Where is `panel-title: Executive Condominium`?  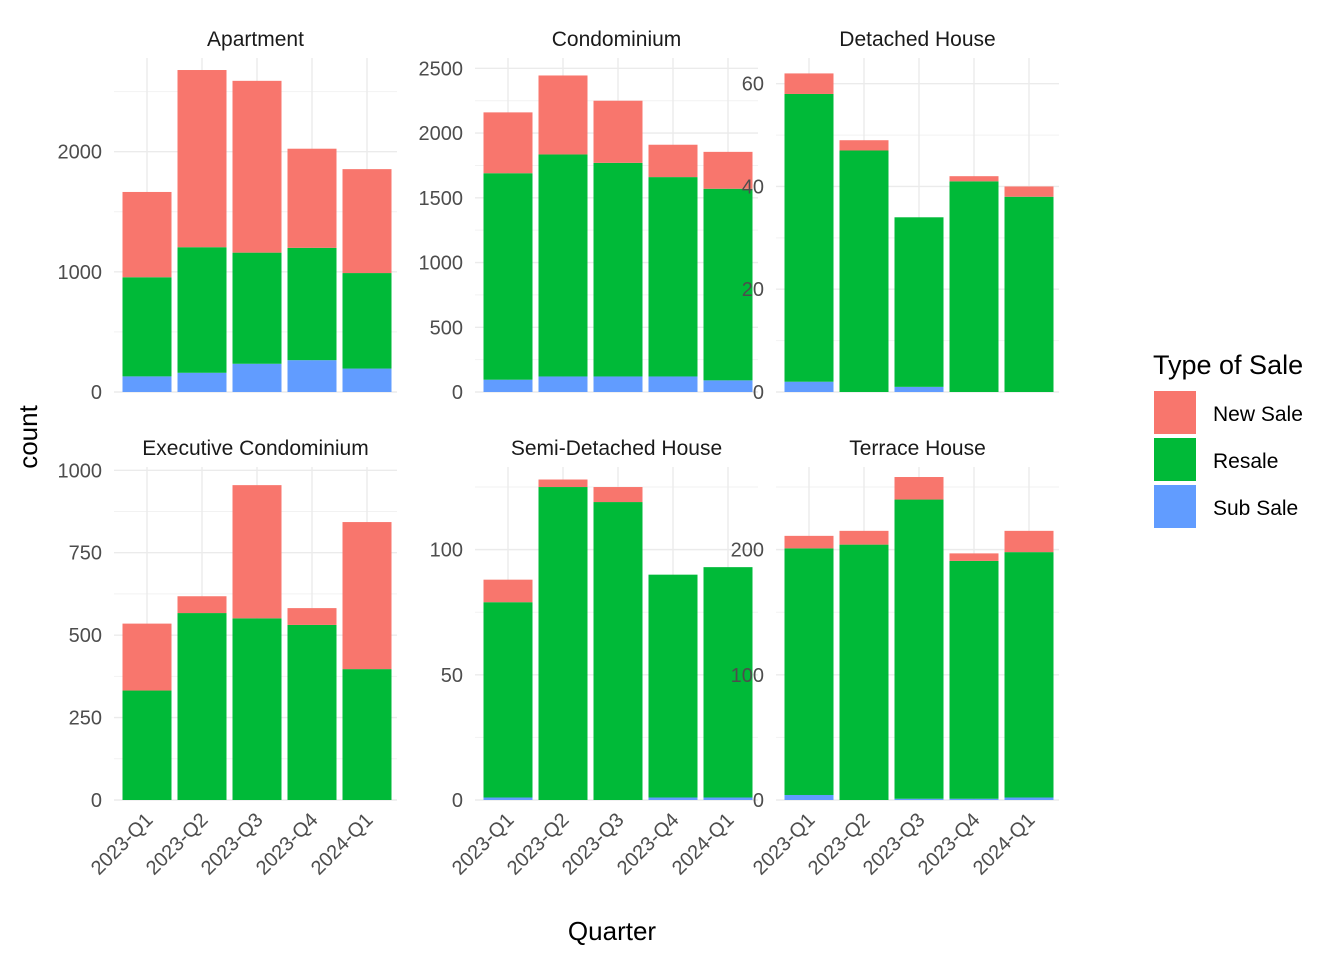
panel-title: Executive Condominium is located at coordinates (255, 448).